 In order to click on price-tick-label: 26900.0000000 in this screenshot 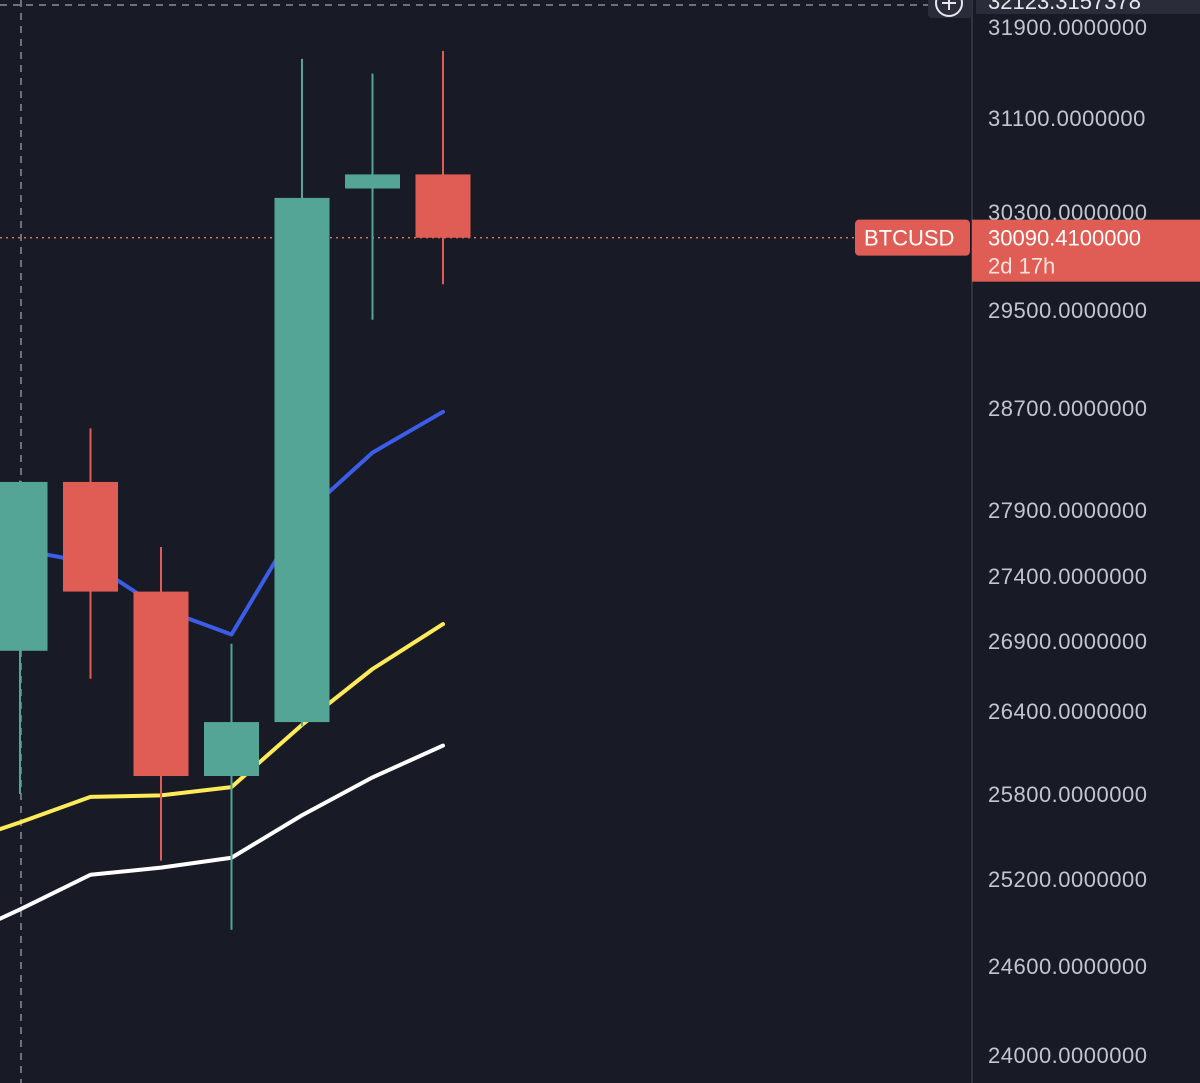, I will do `click(1067, 641)`.